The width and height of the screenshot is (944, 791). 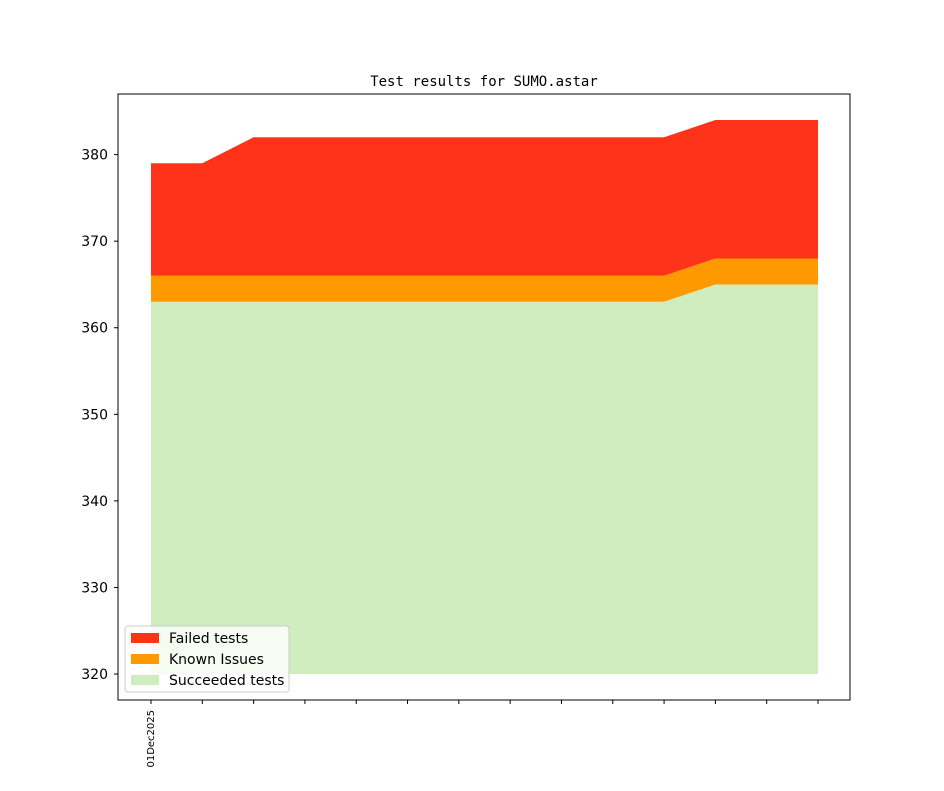 What do you see at coordinates (94, 156) in the screenshot?
I see `y-tick-label: 380` at bounding box center [94, 156].